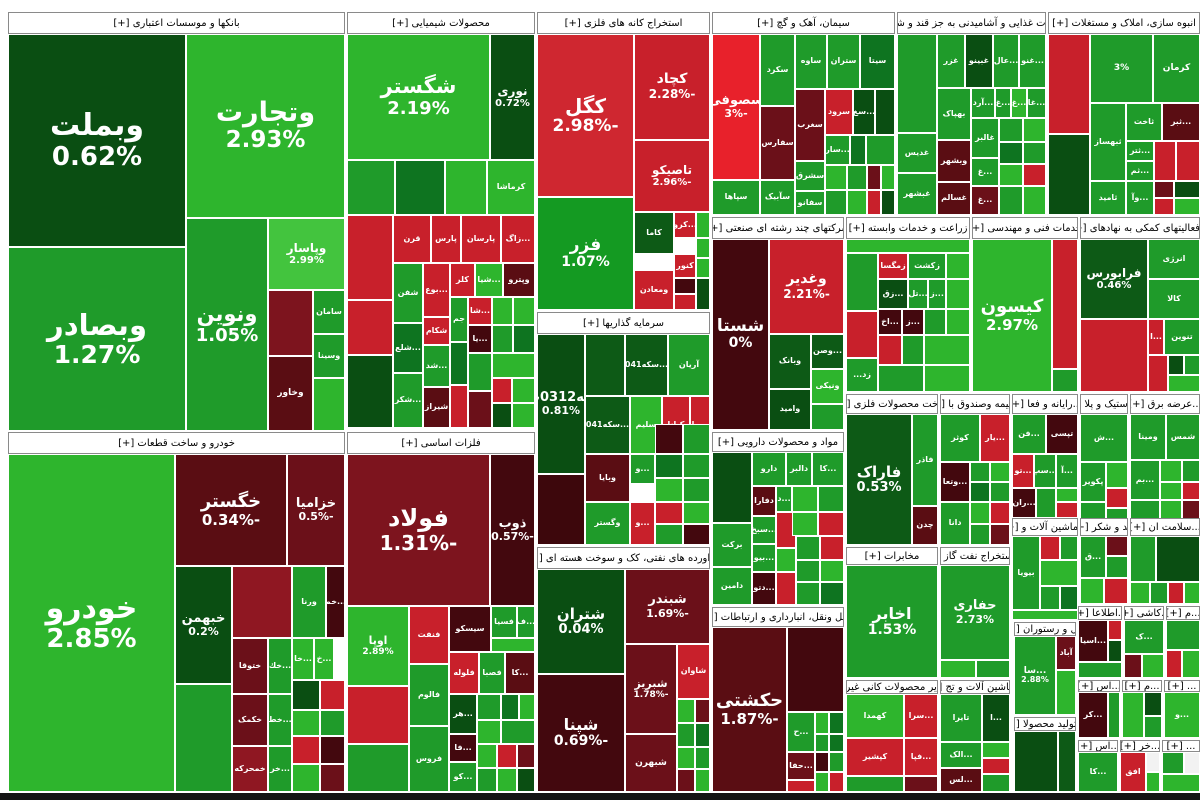 This screenshot has width=1200, height=800. Describe the element at coordinates (1144, 637) in the screenshot. I see `tile: ...ک` at that location.